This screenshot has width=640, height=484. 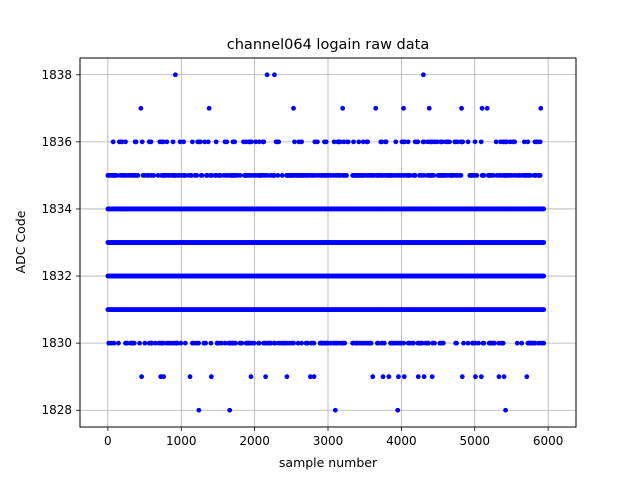 What do you see at coordinates (56, 75) in the screenshot?
I see `y-tick-label: 1838` at bounding box center [56, 75].